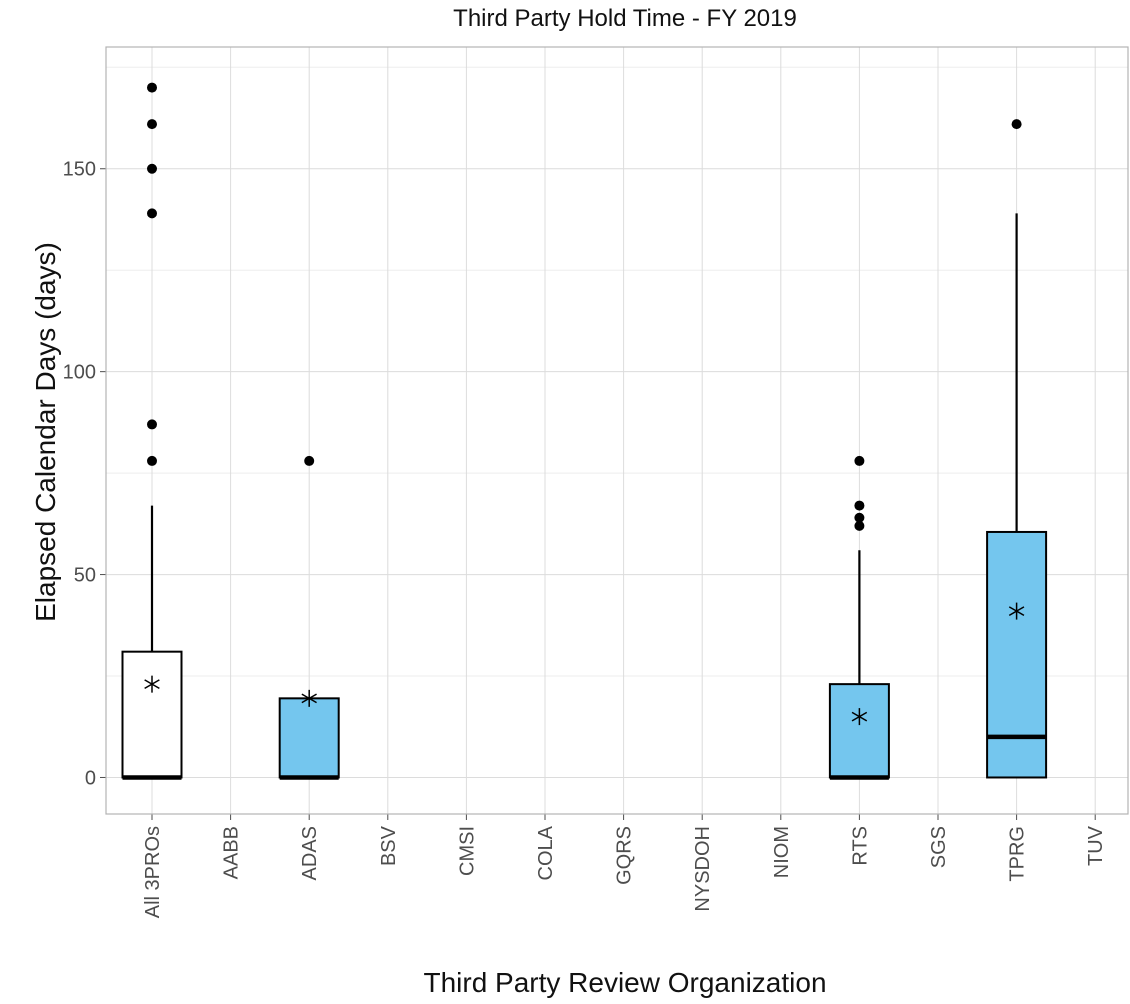  Describe the element at coordinates (703, 869) in the screenshot. I see `x-tick-label: NYSDOH` at that location.